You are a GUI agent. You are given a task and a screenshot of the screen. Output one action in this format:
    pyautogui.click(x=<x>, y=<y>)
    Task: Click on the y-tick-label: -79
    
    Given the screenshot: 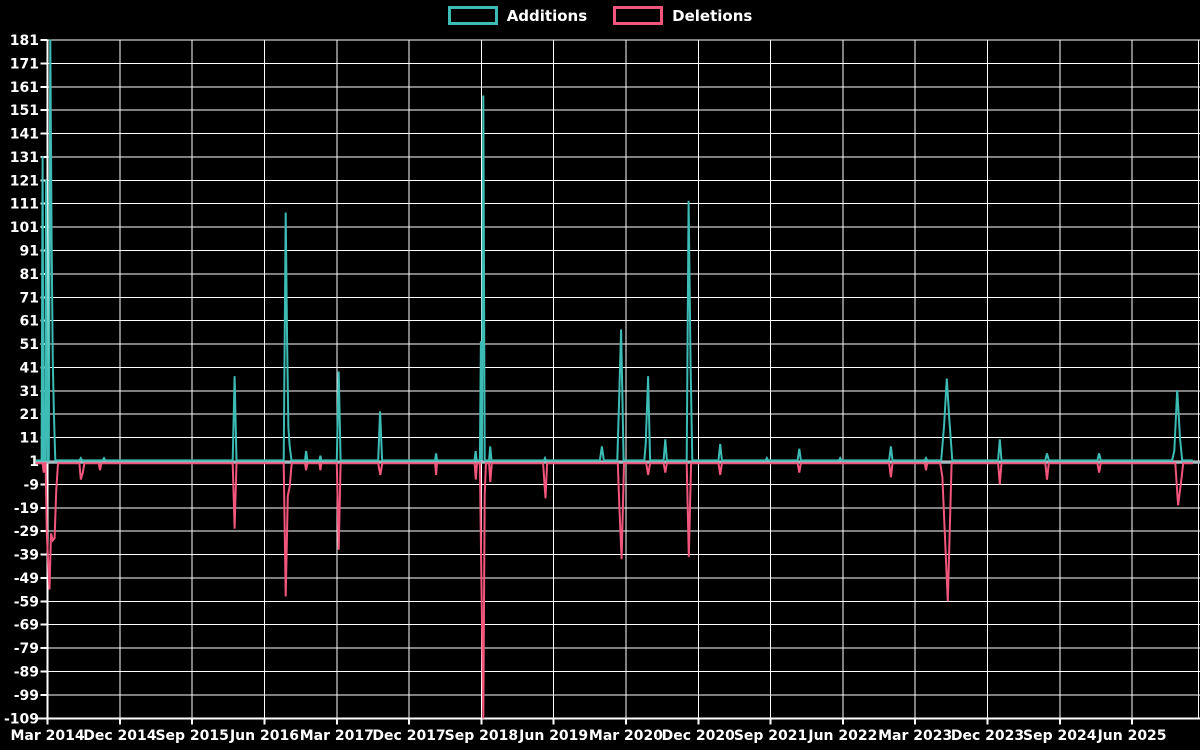 What is the action you would take?
    pyautogui.click(x=26, y=649)
    